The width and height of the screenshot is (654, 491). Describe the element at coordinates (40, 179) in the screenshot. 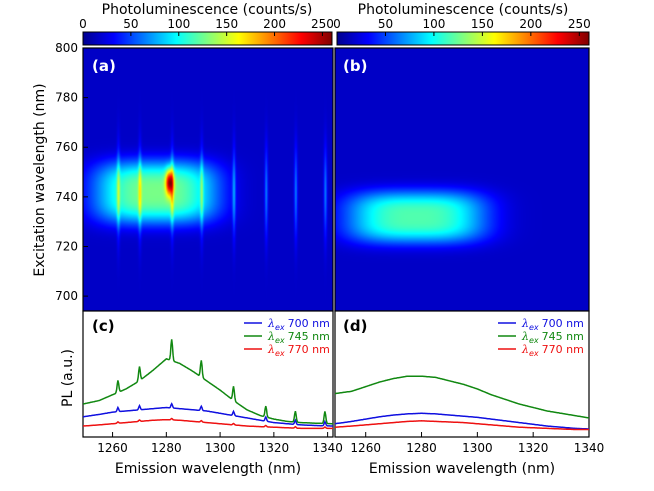

I see `y-axis-label-excitation: Excitation wavelength (nm)` at that location.